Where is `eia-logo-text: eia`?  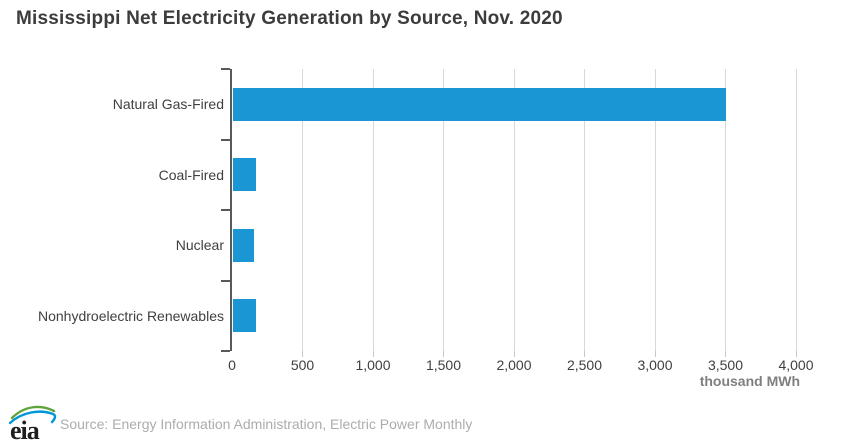
eia-logo-text: eia is located at coordinates (25, 429).